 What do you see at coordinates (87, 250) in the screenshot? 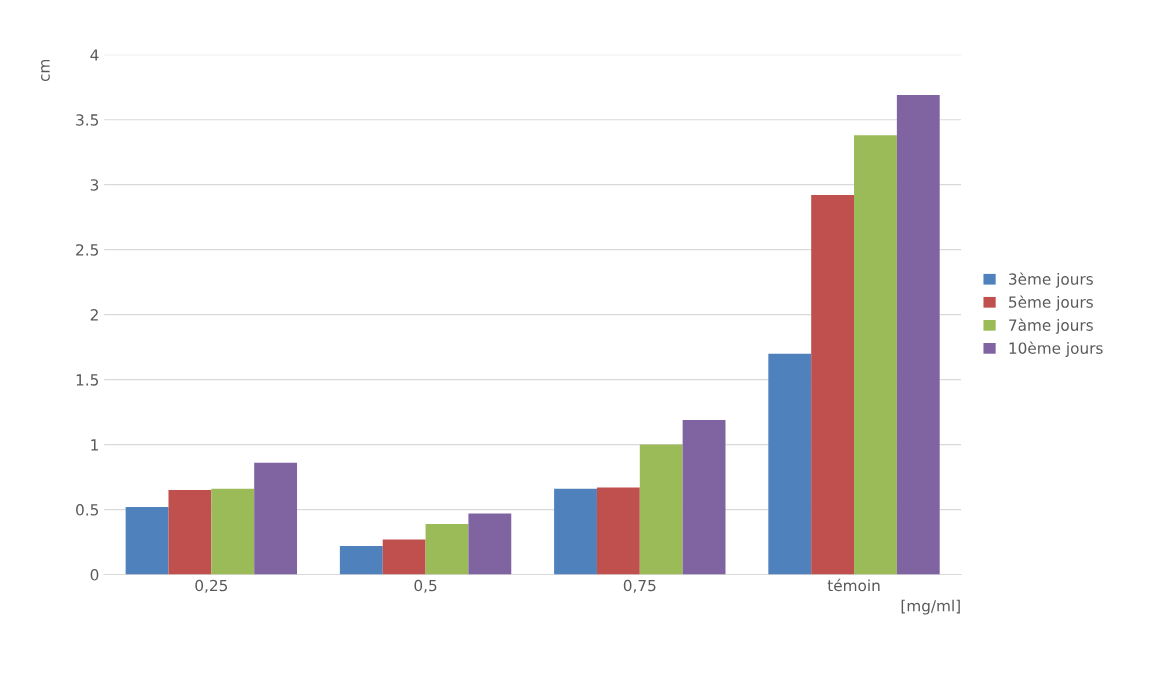
I see `y-tick-label: 2.5` at bounding box center [87, 250].